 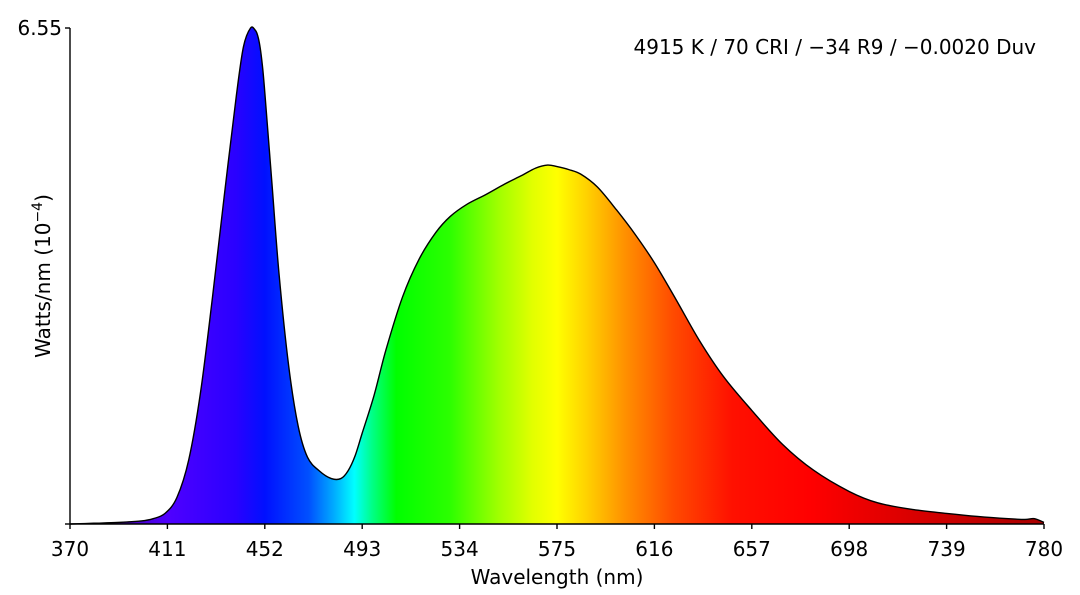 I want to click on y-axis-title: Watts/nm (10−4), so click(x=42, y=276).